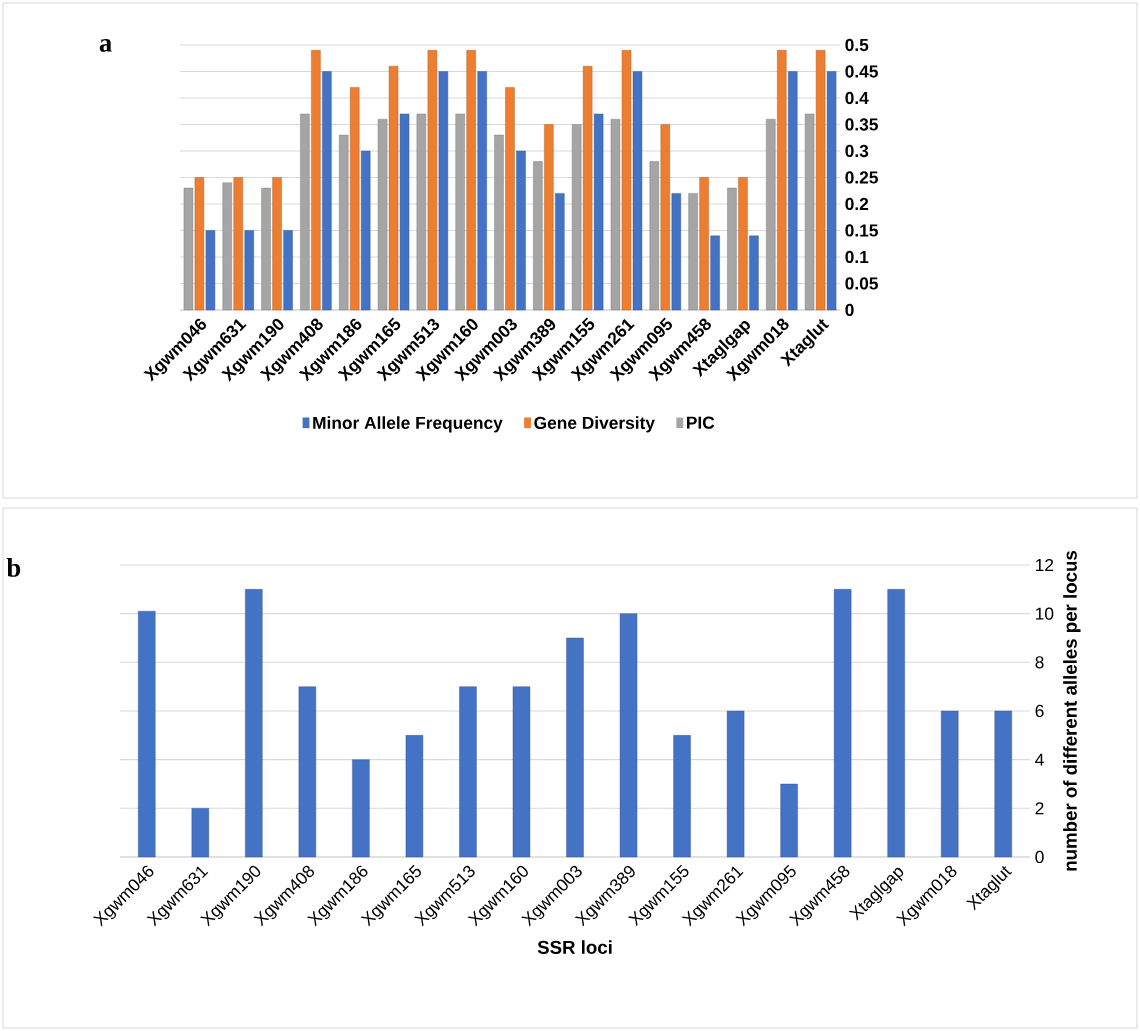 The image size is (1140, 1031). What do you see at coordinates (1039, 759) in the screenshot?
I see `y-tick-label: 4` at bounding box center [1039, 759].